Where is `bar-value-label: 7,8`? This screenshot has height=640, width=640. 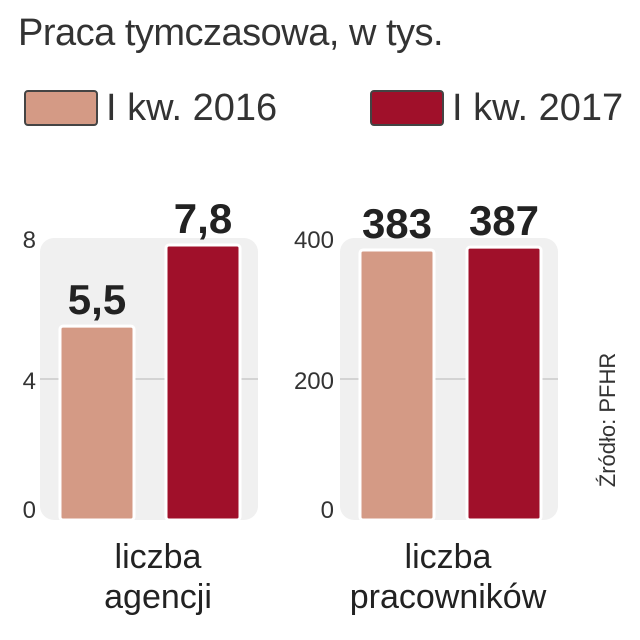
bar-value-label: 7,8 is located at coordinates (203, 218).